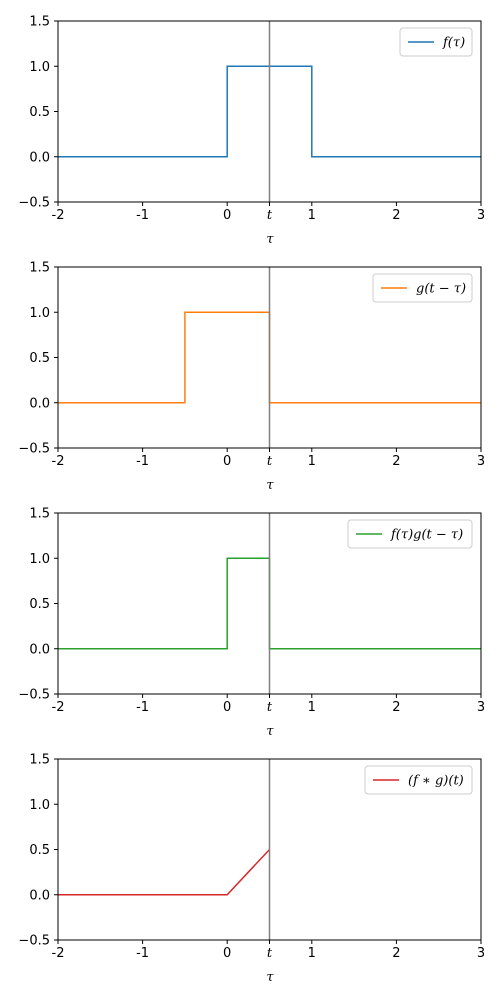  I want to click on legend-label: g(t − τ), so click(441, 289).